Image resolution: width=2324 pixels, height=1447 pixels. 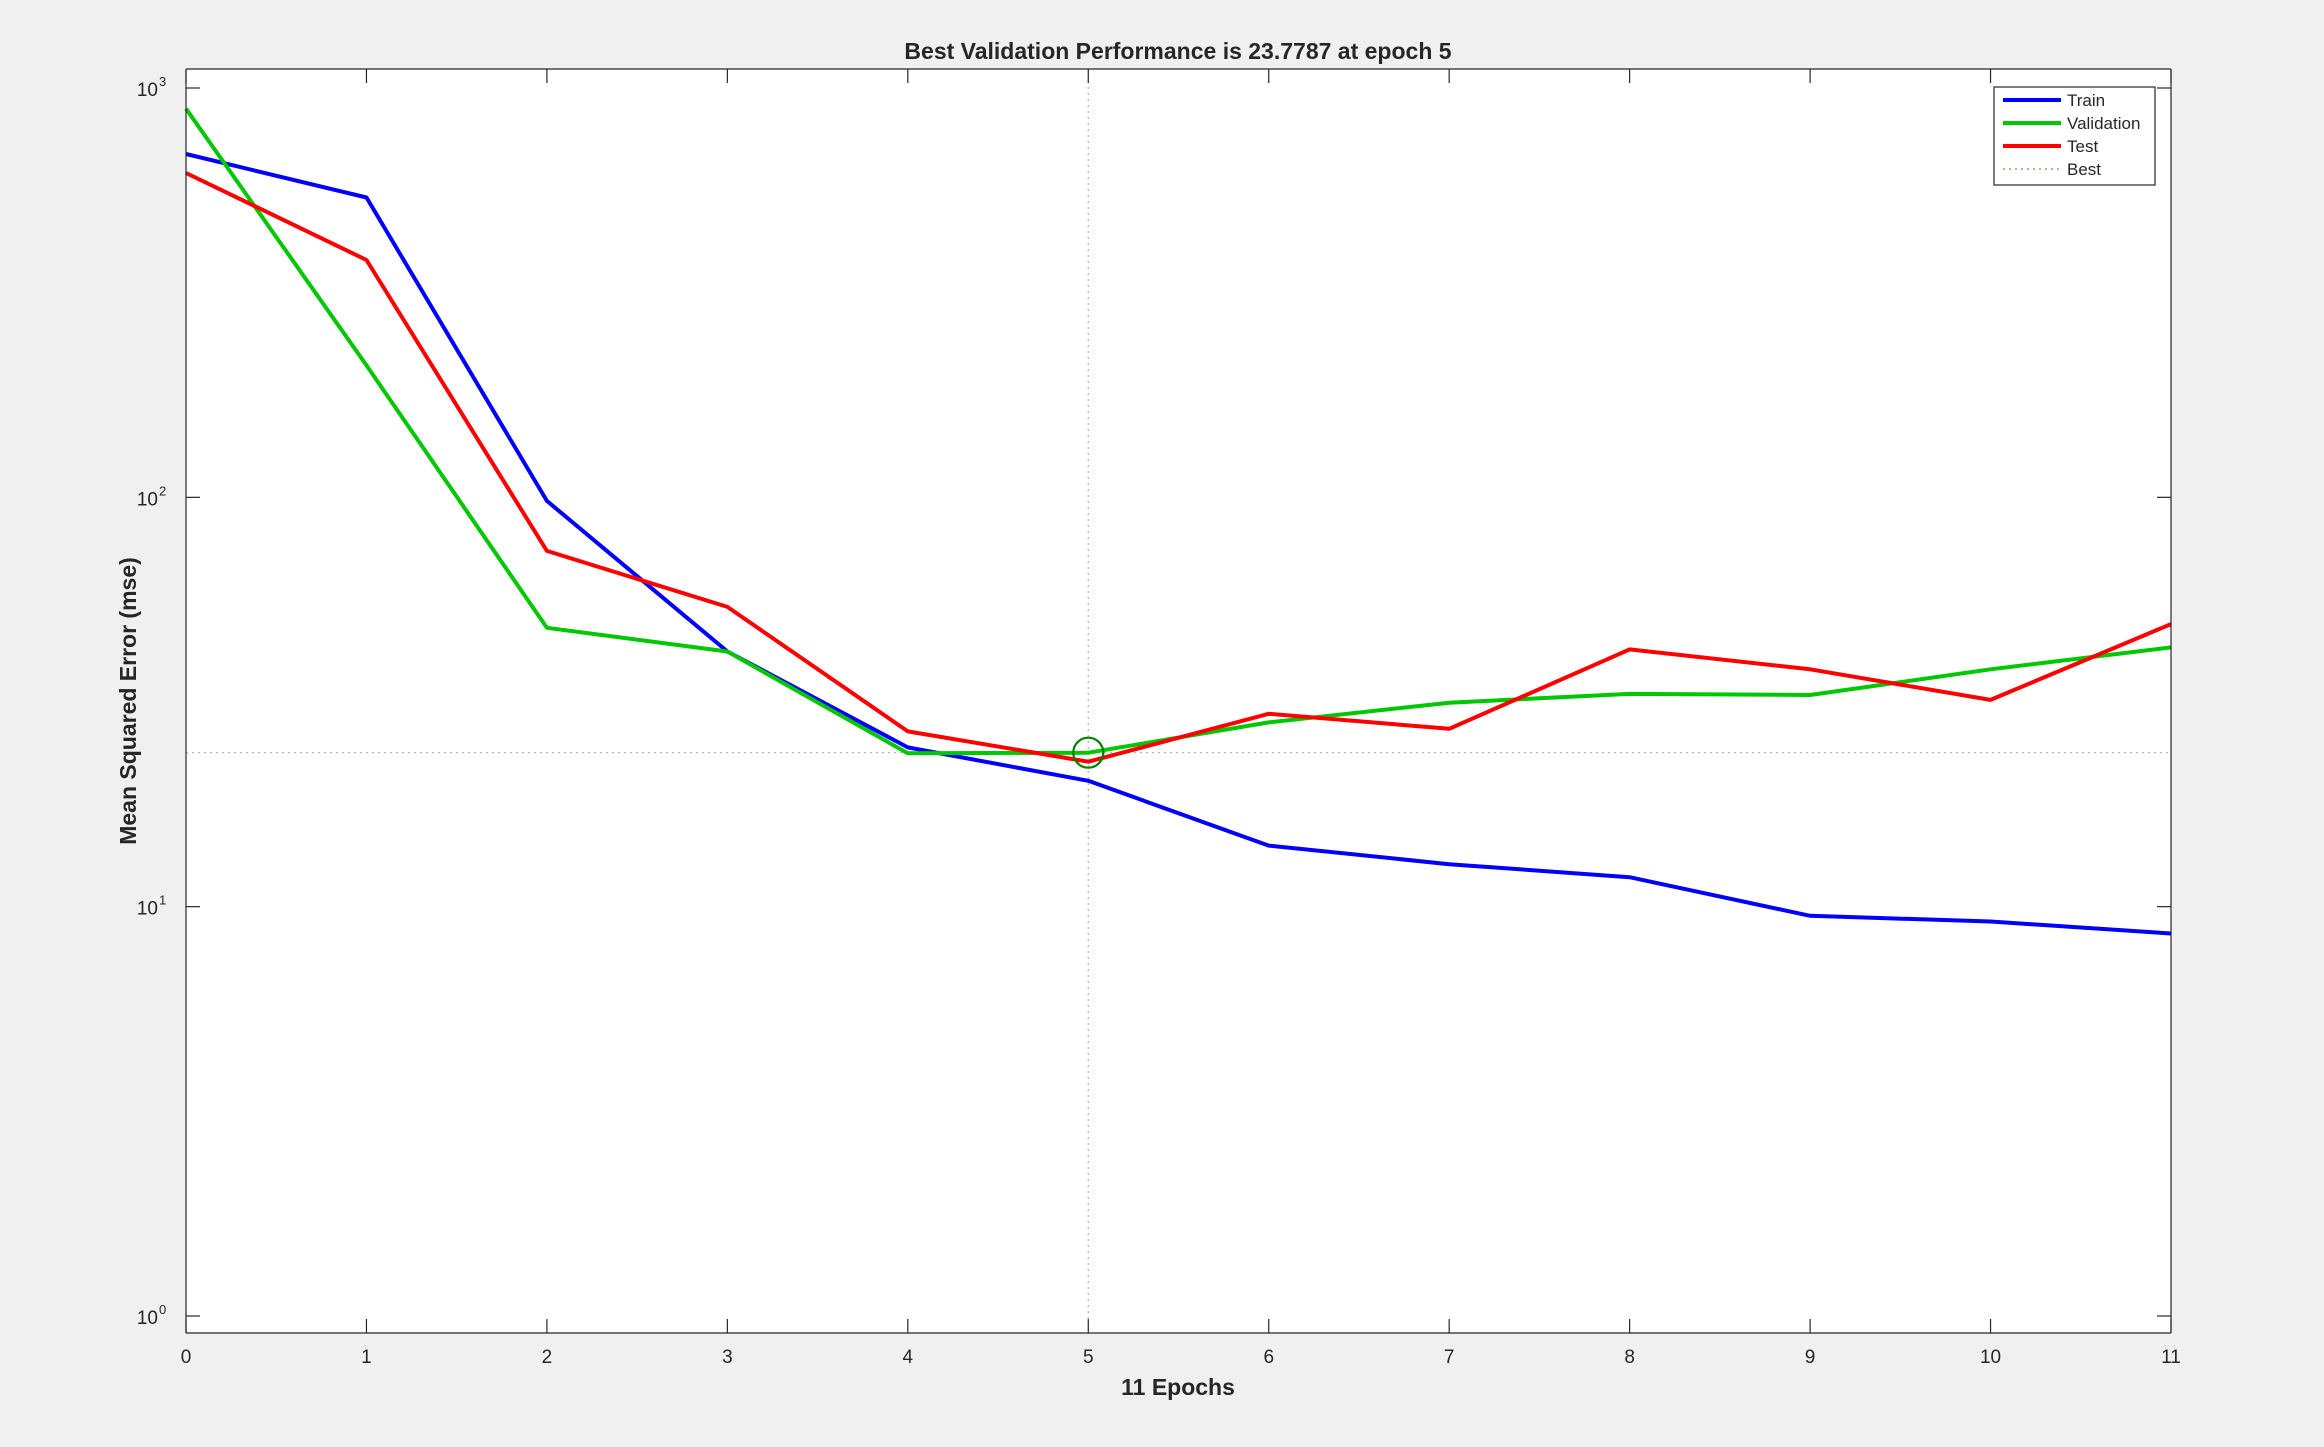 I want to click on x-tick-label: 7, so click(x=1449, y=1357).